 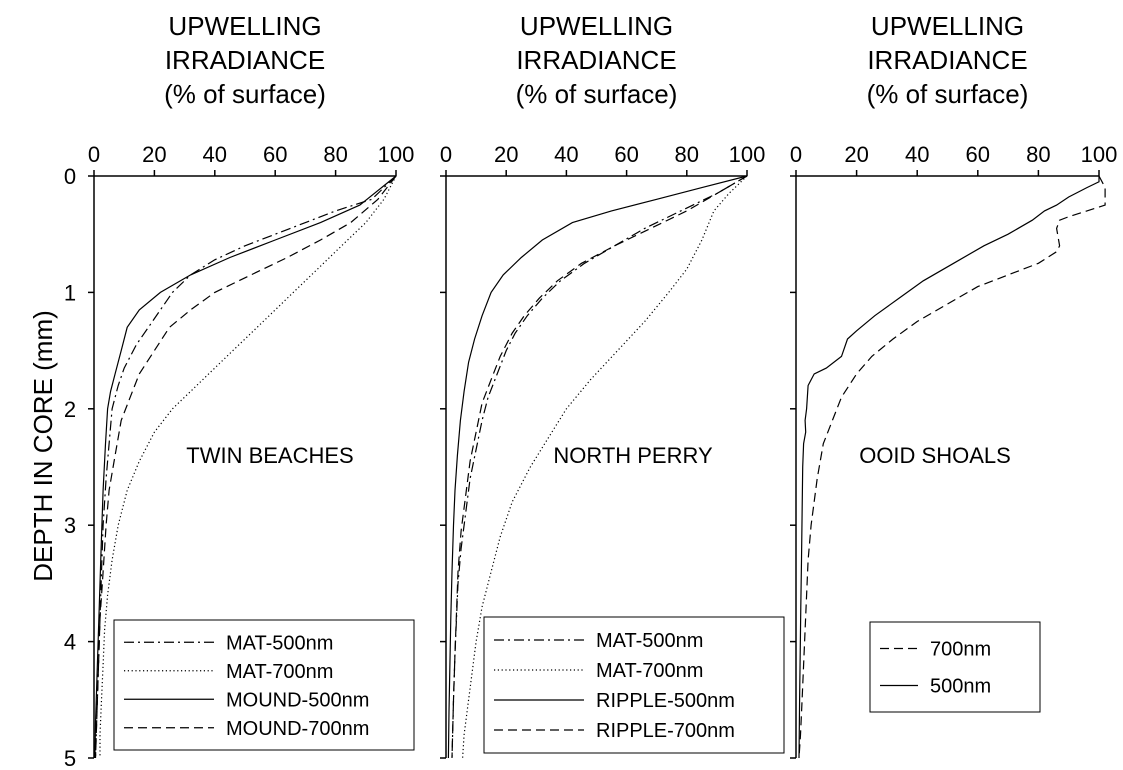 I want to click on site-label: OOID SHOALS, so click(x=935, y=455).